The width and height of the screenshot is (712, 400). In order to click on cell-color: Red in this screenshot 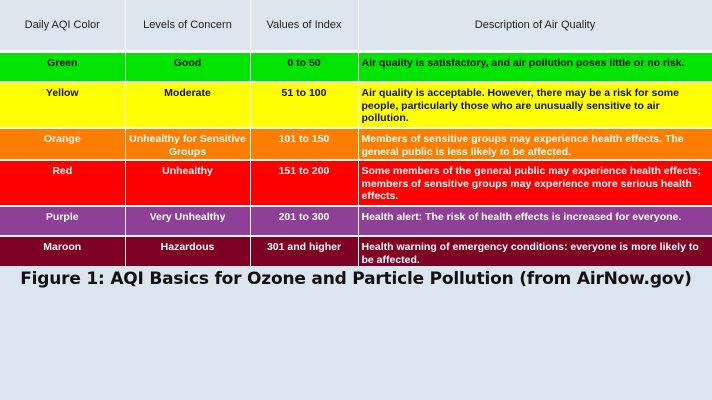, I will do `click(63, 183)`.